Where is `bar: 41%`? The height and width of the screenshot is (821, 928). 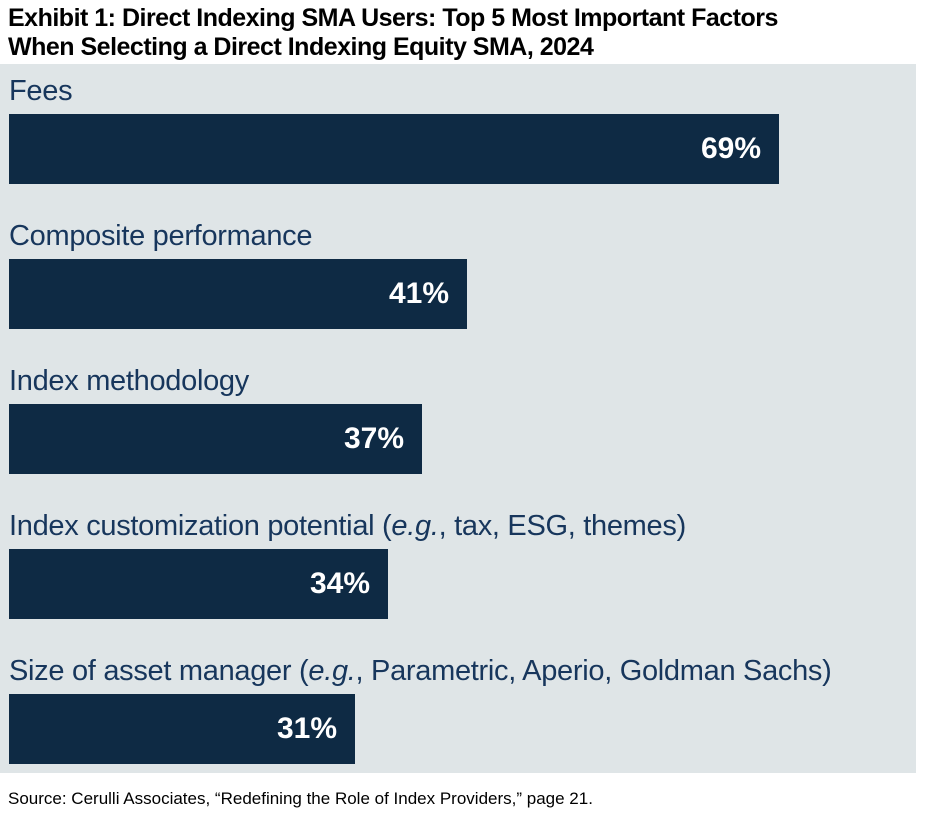
bar: 41% is located at coordinates (238, 294).